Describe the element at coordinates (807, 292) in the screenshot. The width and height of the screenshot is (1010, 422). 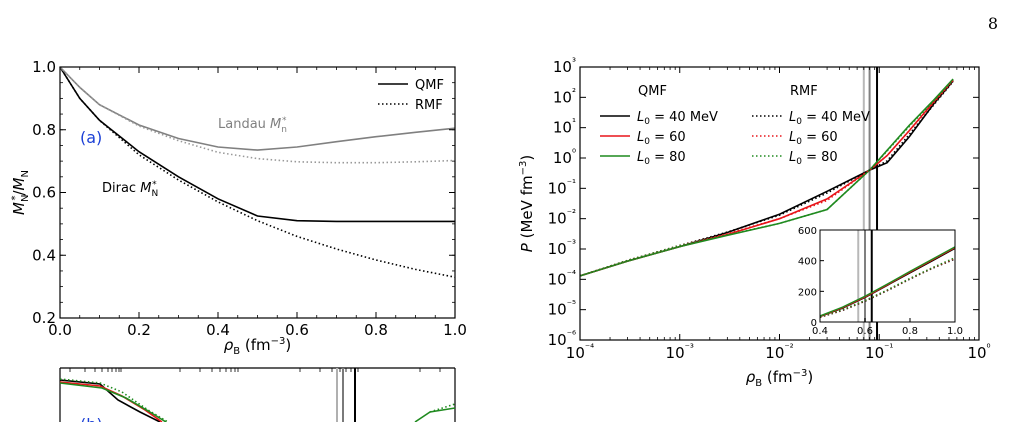
I see `inset-y-tick-label: 200` at that location.